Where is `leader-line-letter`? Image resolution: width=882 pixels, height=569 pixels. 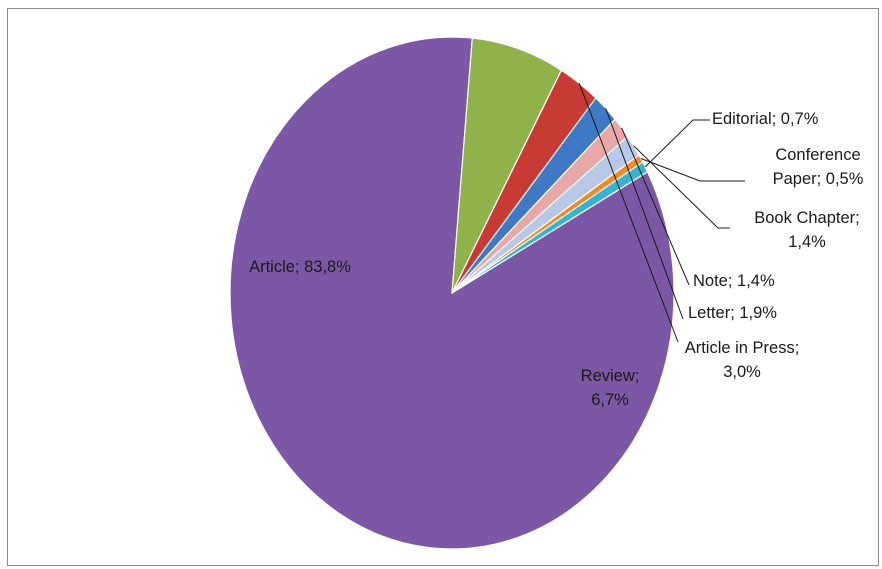 leader-line-letter is located at coordinates (644, 214).